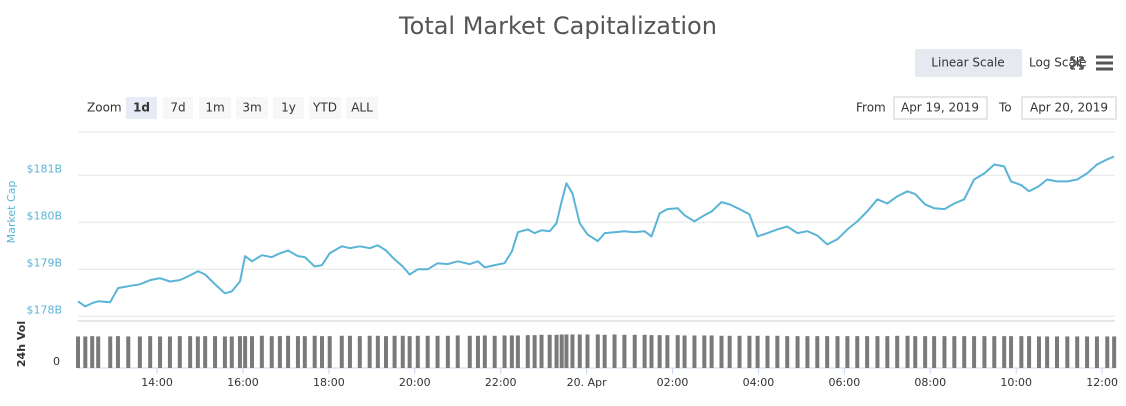 Image resolution: width=1126 pixels, height=406 pixels. Describe the element at coordinates (940, 108) in the screenshot. I see `from-input` at that location.